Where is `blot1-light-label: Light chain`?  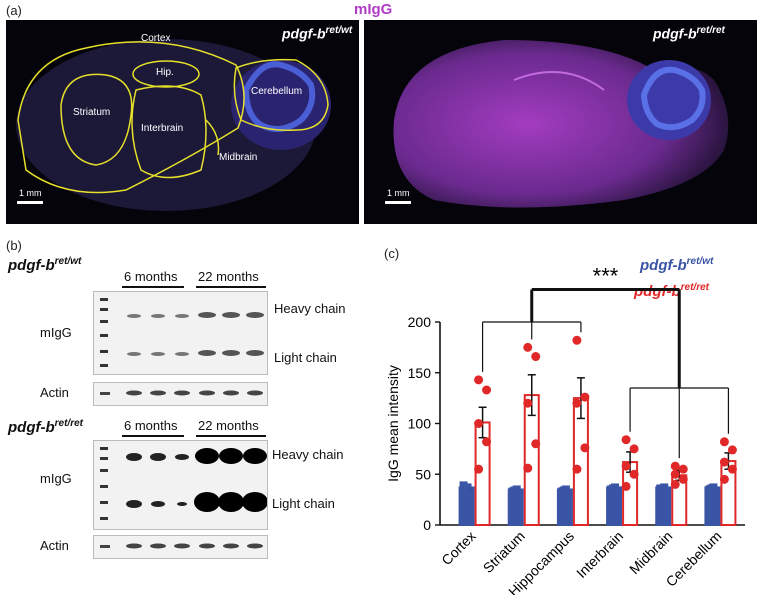 blot1-light-label: Light chain is located at coordinates (305, 357).